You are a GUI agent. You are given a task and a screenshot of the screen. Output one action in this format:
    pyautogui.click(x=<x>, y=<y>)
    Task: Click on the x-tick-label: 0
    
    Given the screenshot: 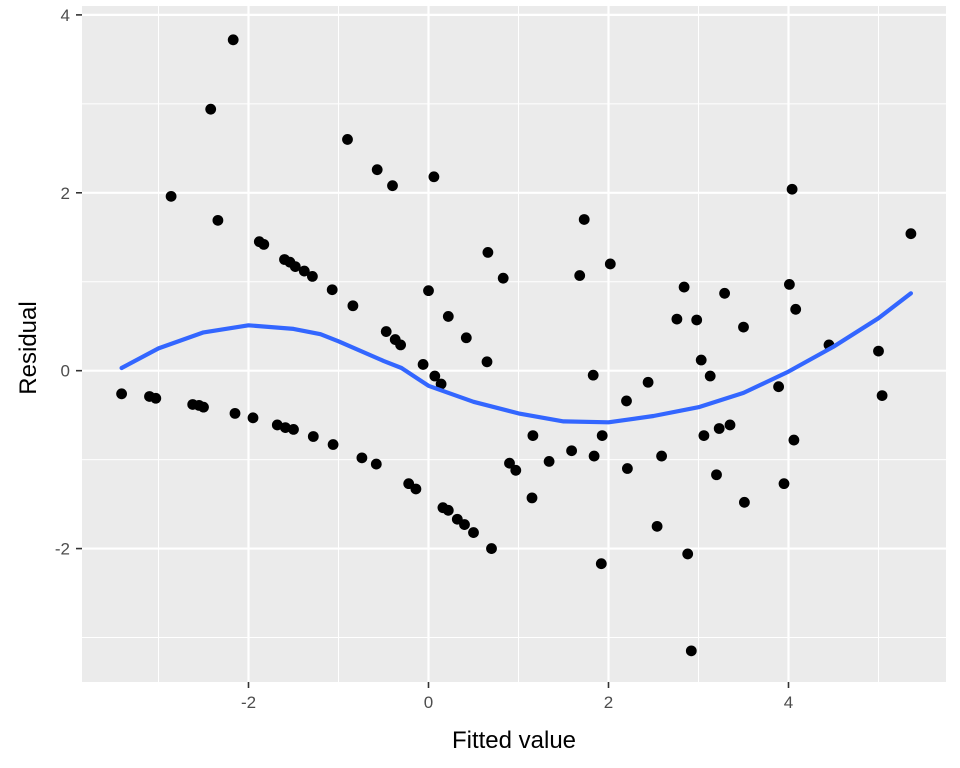 What is the action you would take?
    pyautogui.click(x=428, y=702)
    